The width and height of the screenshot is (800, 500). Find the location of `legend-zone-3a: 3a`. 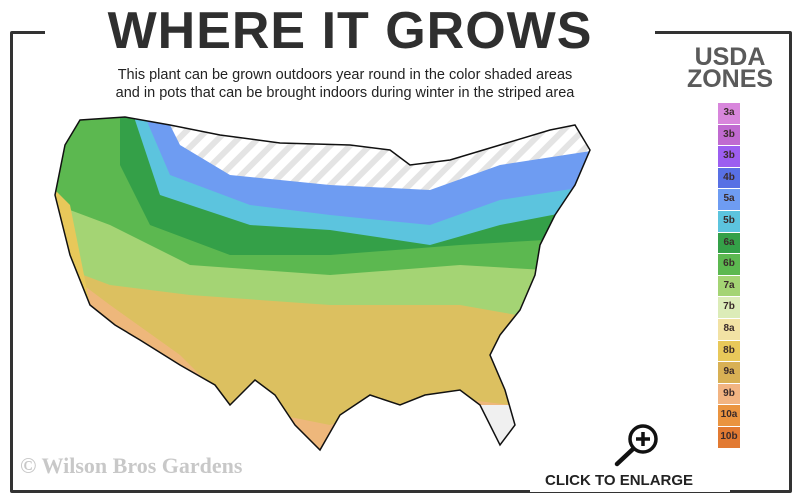

legend-zone-3a: 3a is located at coordinates (729, 113).